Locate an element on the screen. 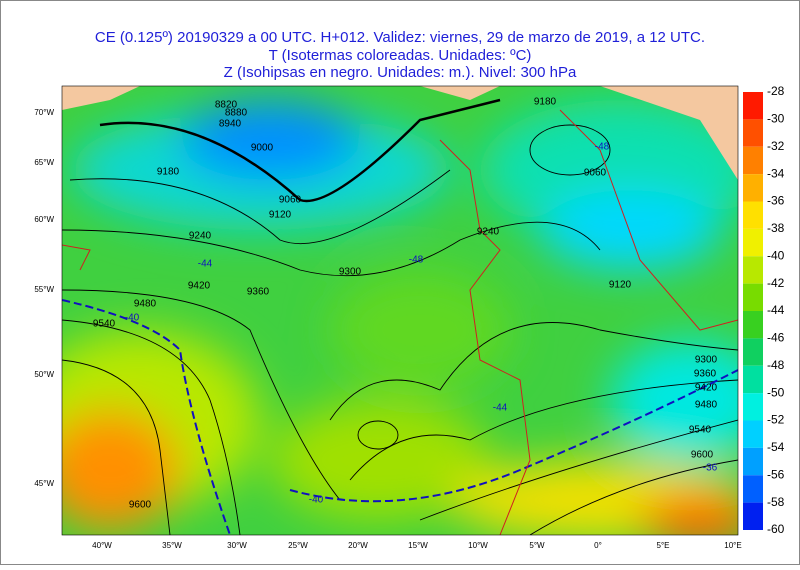 This screenshot has height=570, width=800. lon-label: 5°E is located at coordinates (663, 545).